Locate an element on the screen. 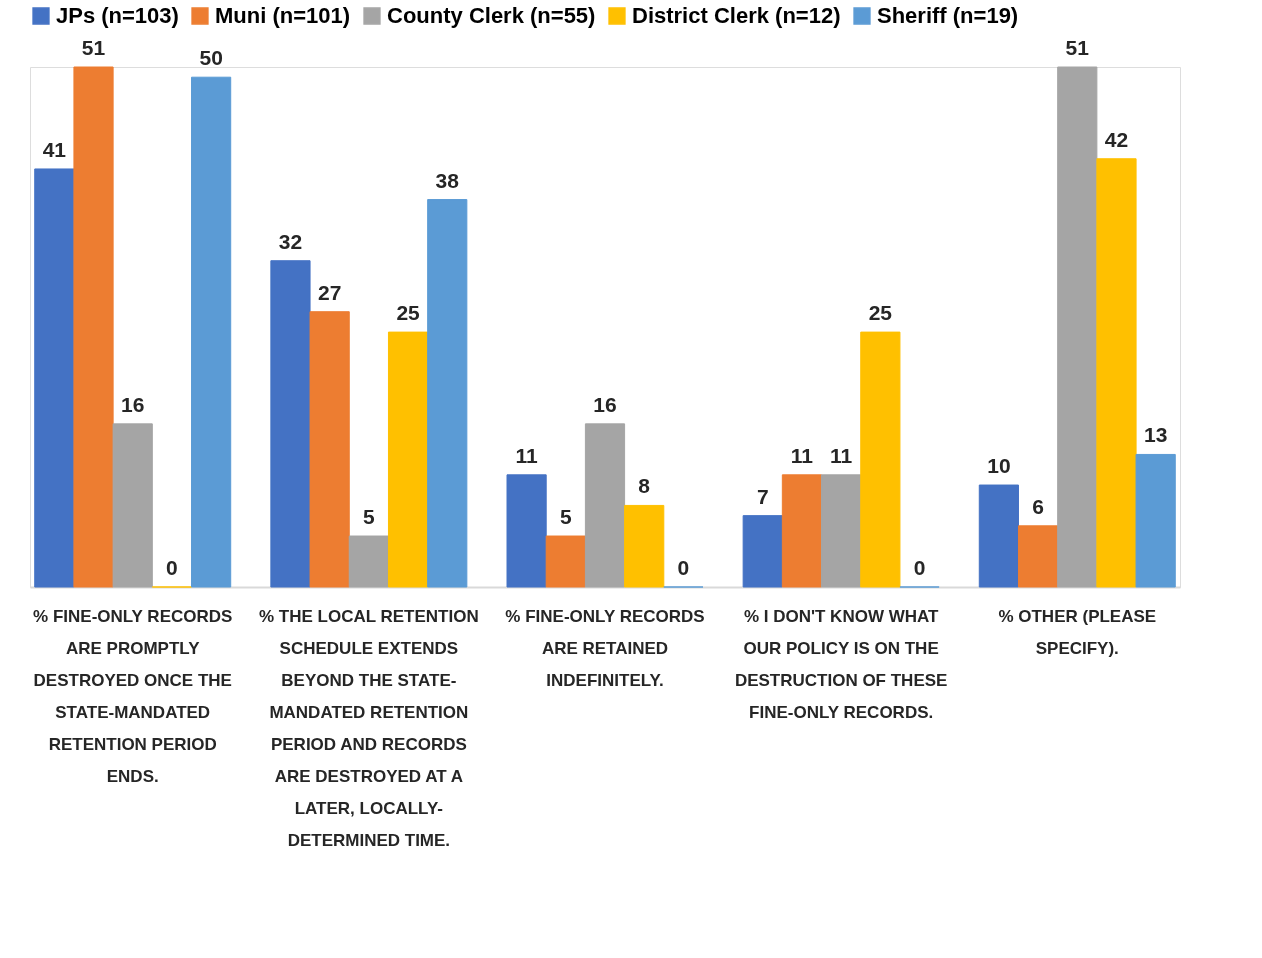 Image resolution: width=1262 pixels, height=958 pixels. data-label: 13 is located at coordinates (1156, 435).